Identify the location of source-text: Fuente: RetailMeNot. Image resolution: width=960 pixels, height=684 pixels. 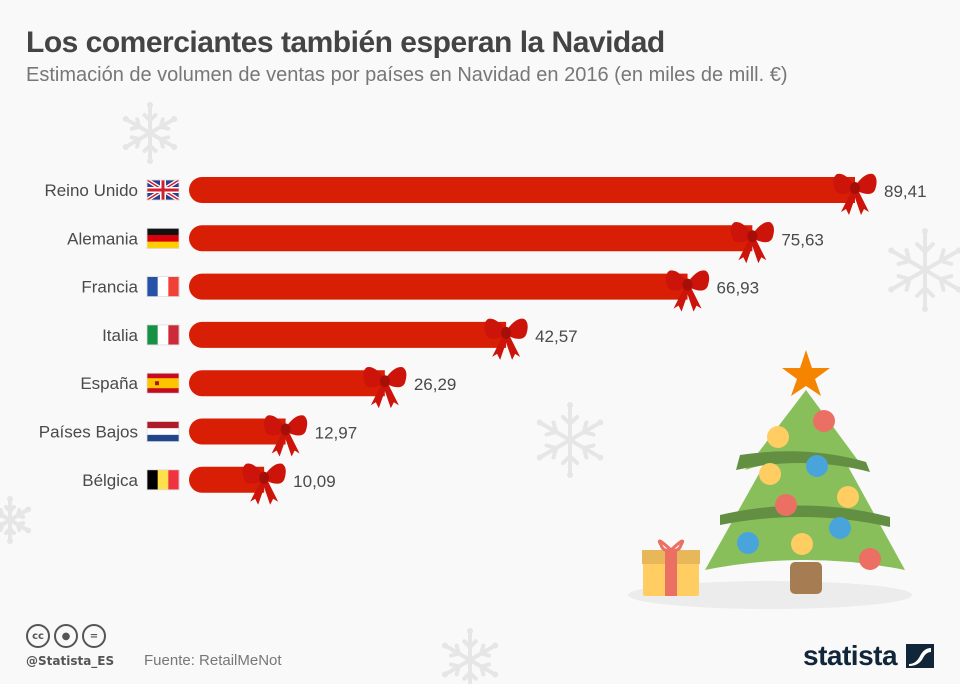
(213, 660).